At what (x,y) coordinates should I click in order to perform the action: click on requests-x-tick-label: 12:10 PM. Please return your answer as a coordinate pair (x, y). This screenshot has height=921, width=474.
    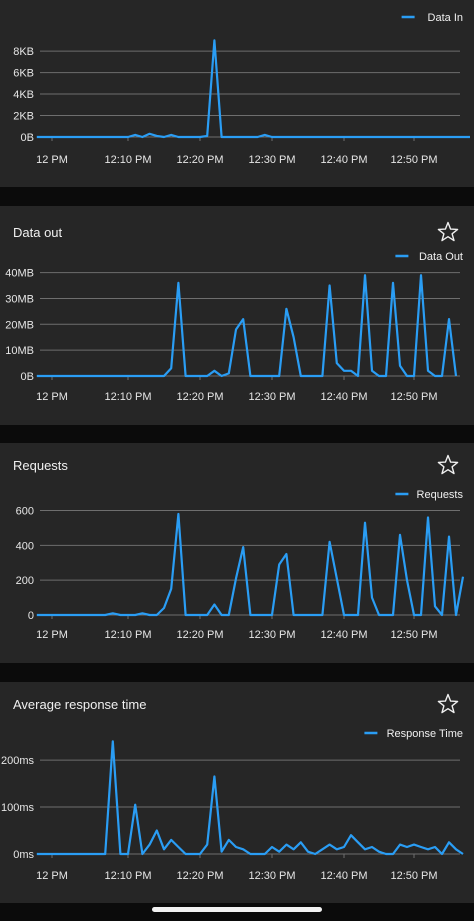
    Looking at the image, I should click on (127, 635).